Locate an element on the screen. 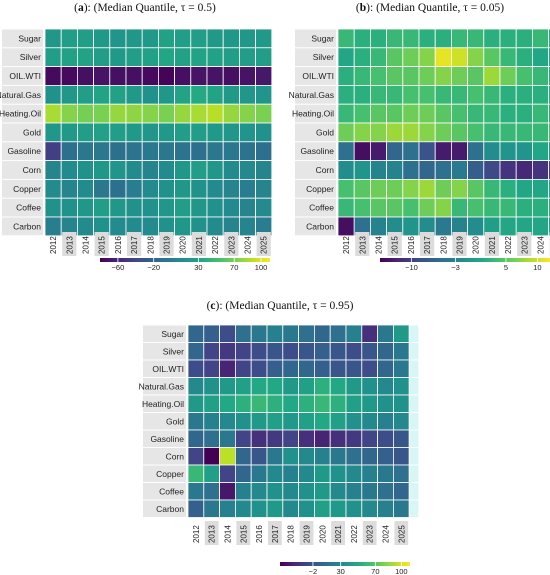 This screenshot has height=575, width=550. row-label-silver: Silver is located at coordinates (173, 351).